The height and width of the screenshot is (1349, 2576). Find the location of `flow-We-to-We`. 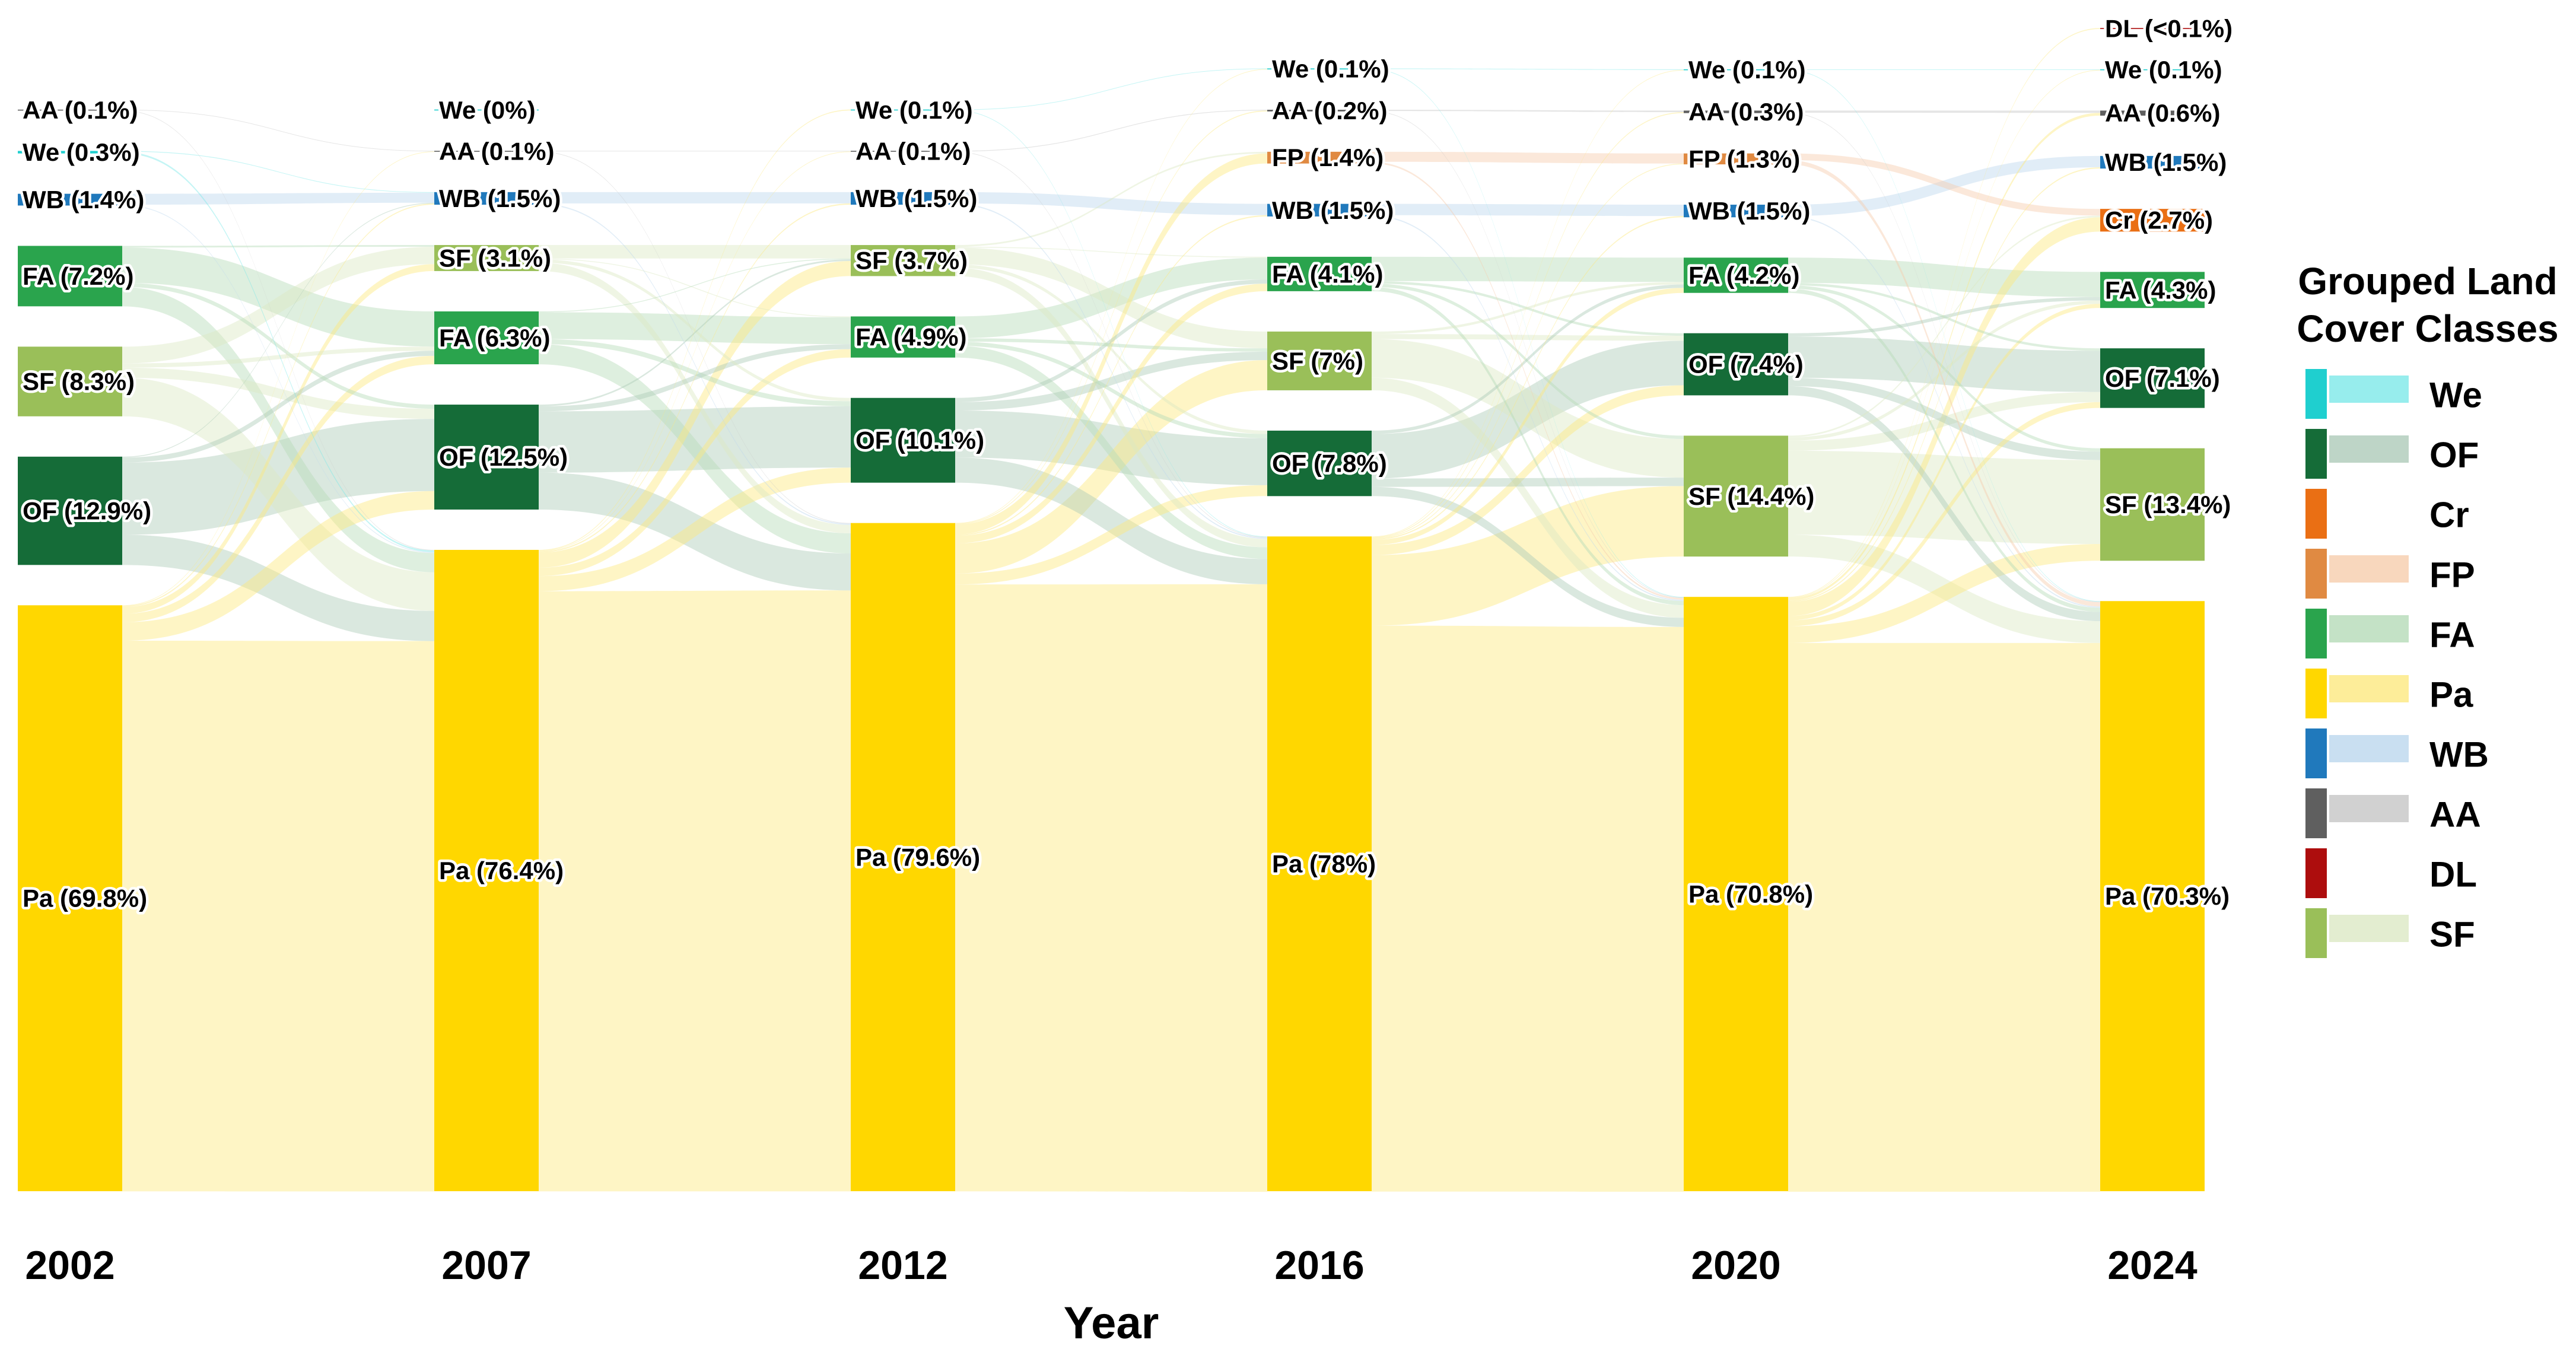

flow-We-to-We is located at coordinates (1111, 89).